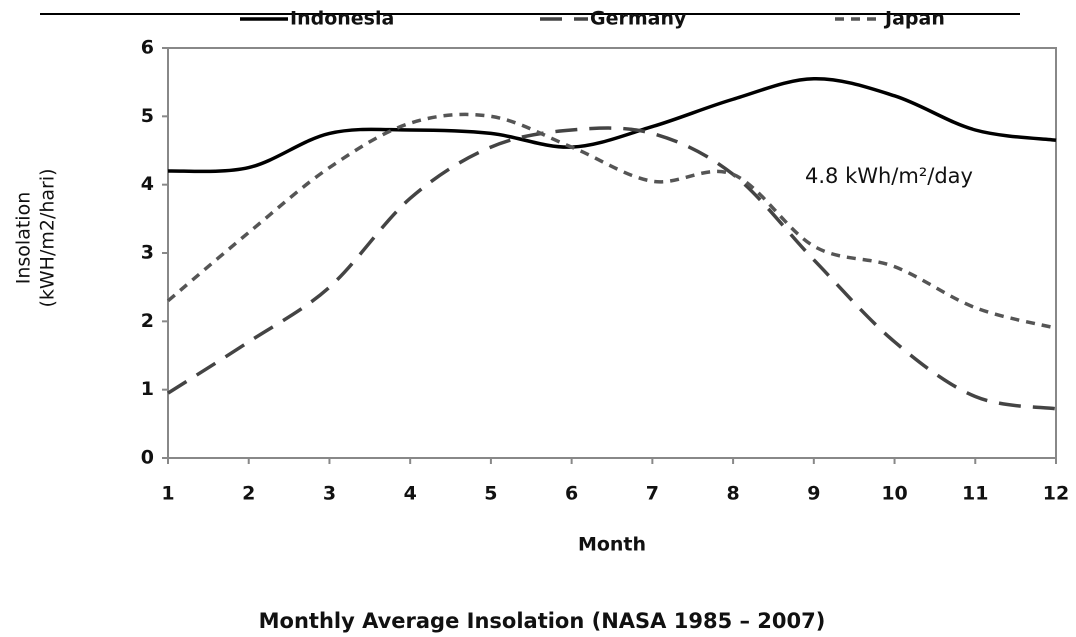 The width and height of the screenshot is (1076, 637). I want to click on legend-label: Germany, so click(638, 19).